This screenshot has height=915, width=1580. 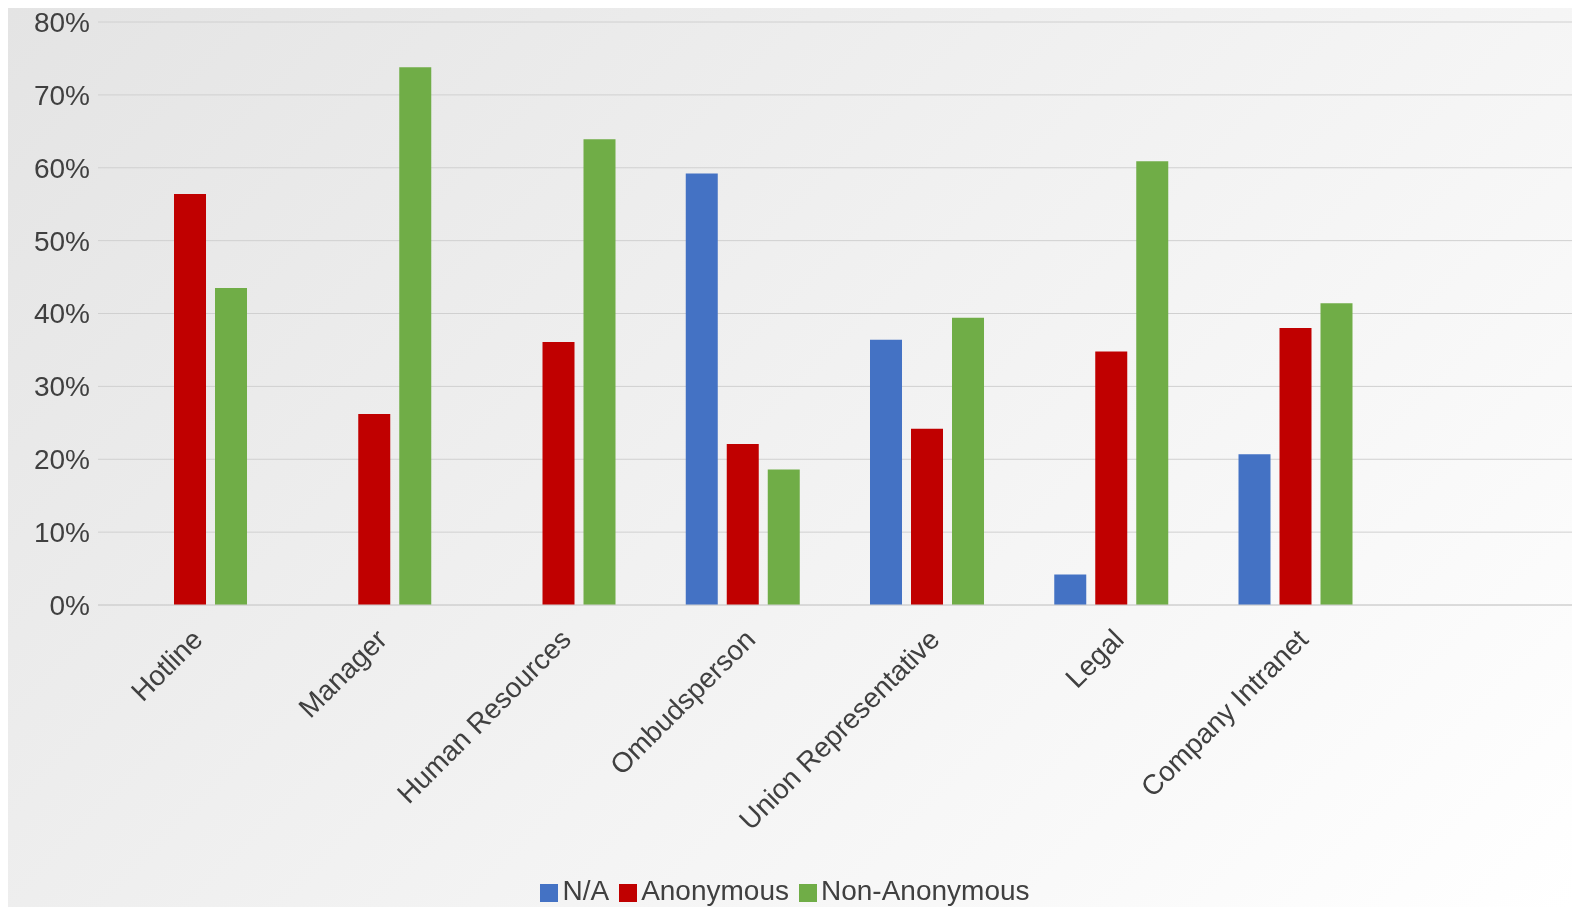 I want to click on legend-label: Anonymous, so click(x=715, y=890).